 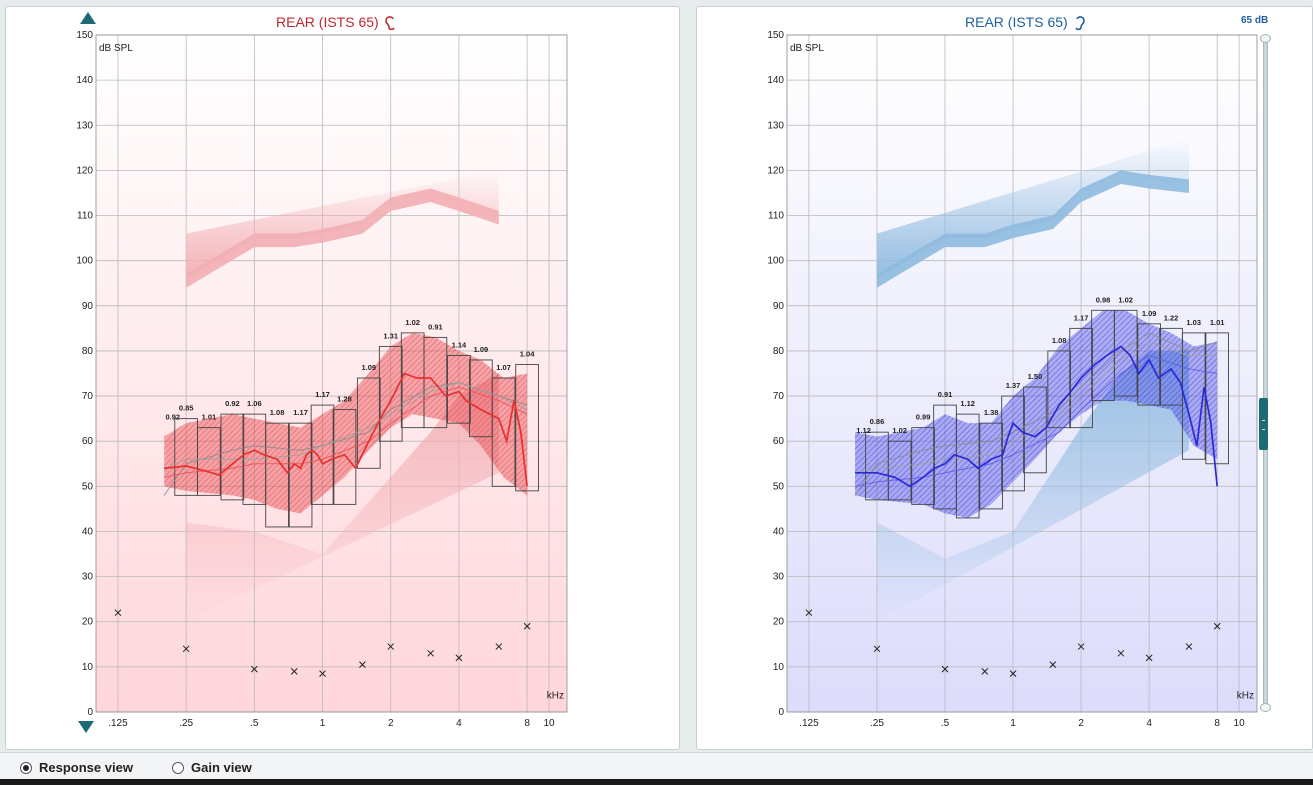 I want to click on right-ear-icon, so click(x=1079, y=22).